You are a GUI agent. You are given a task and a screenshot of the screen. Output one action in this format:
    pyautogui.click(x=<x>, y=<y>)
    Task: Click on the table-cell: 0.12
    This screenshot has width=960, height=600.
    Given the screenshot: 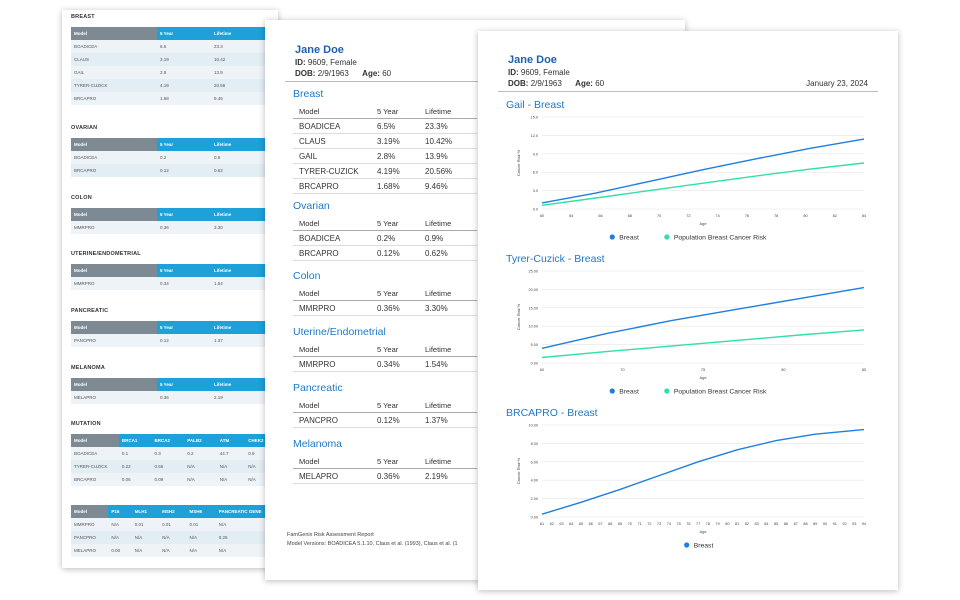 What is the action you would take?
    pyautogui.click(x=184, y=170)
    